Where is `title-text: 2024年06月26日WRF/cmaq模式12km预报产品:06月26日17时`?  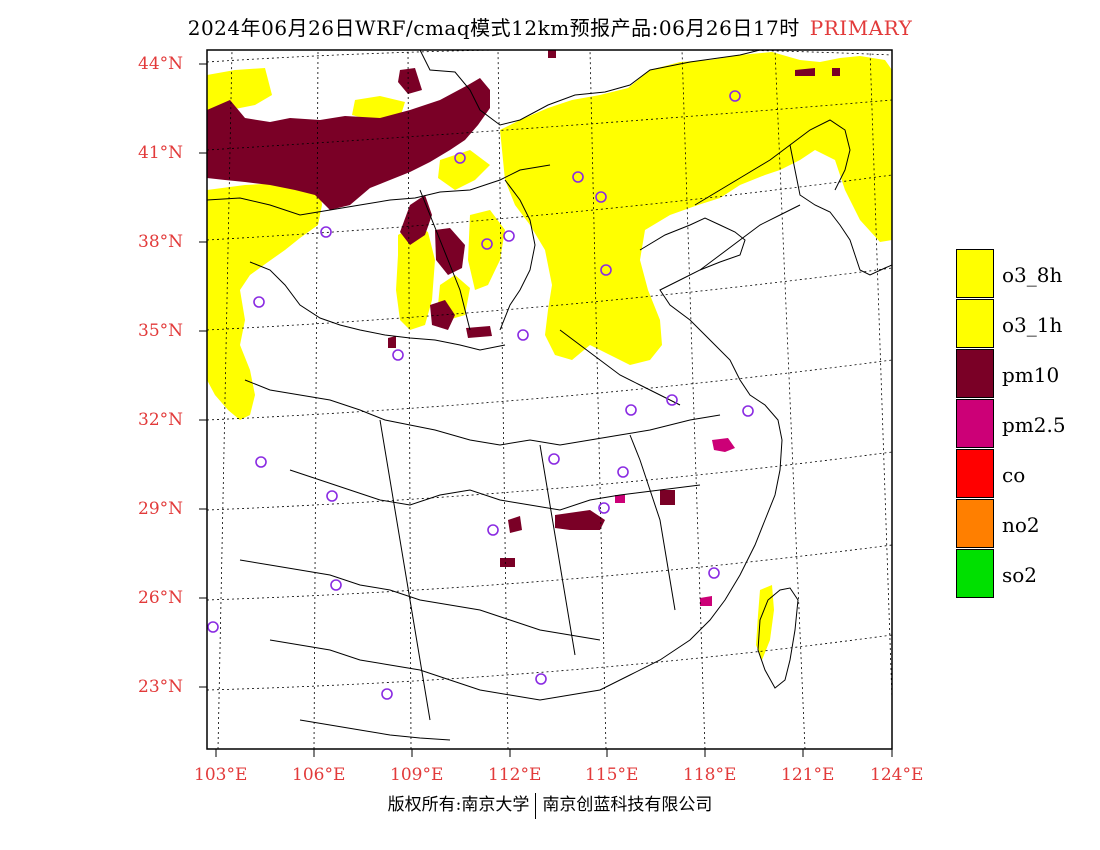
title-text: 2024年06月26日WRF/cmaq模式12km预报产品:06月26日17时 is located at coordinates (493, 28).